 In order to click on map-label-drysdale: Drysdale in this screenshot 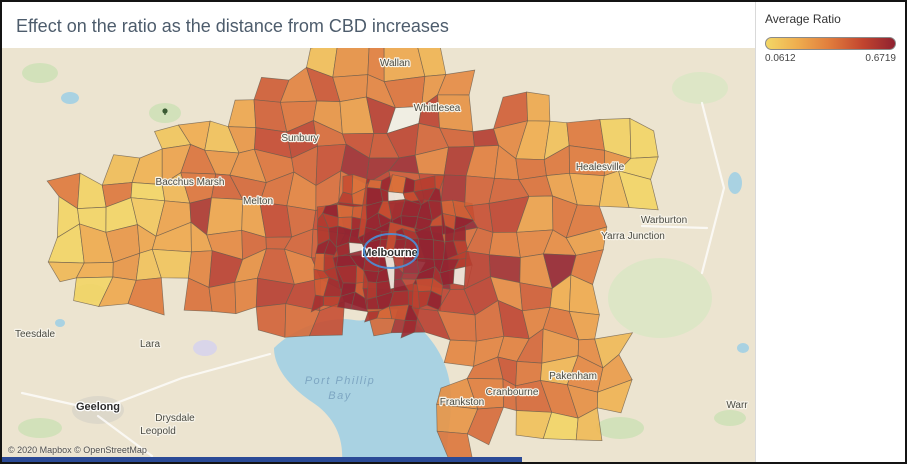, I will do `click(175, 418)`.